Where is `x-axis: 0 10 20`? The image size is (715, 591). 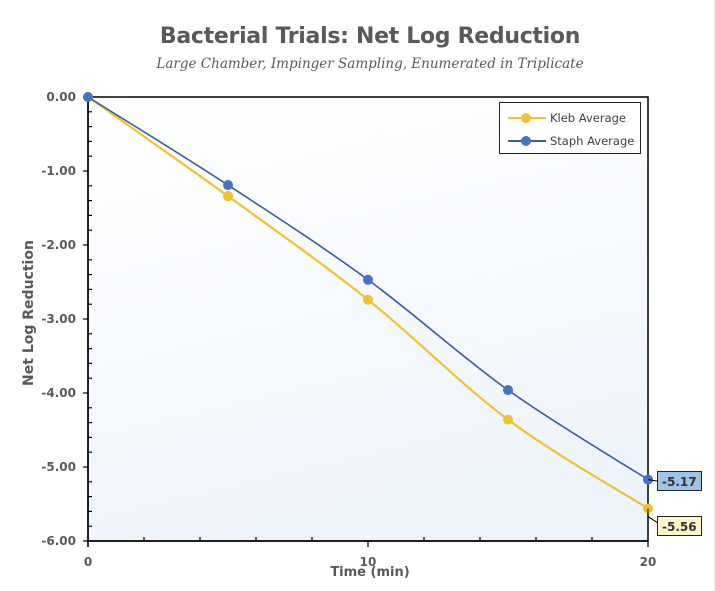
x-axis: 0 10 20 is located at coordinates (370, 553).